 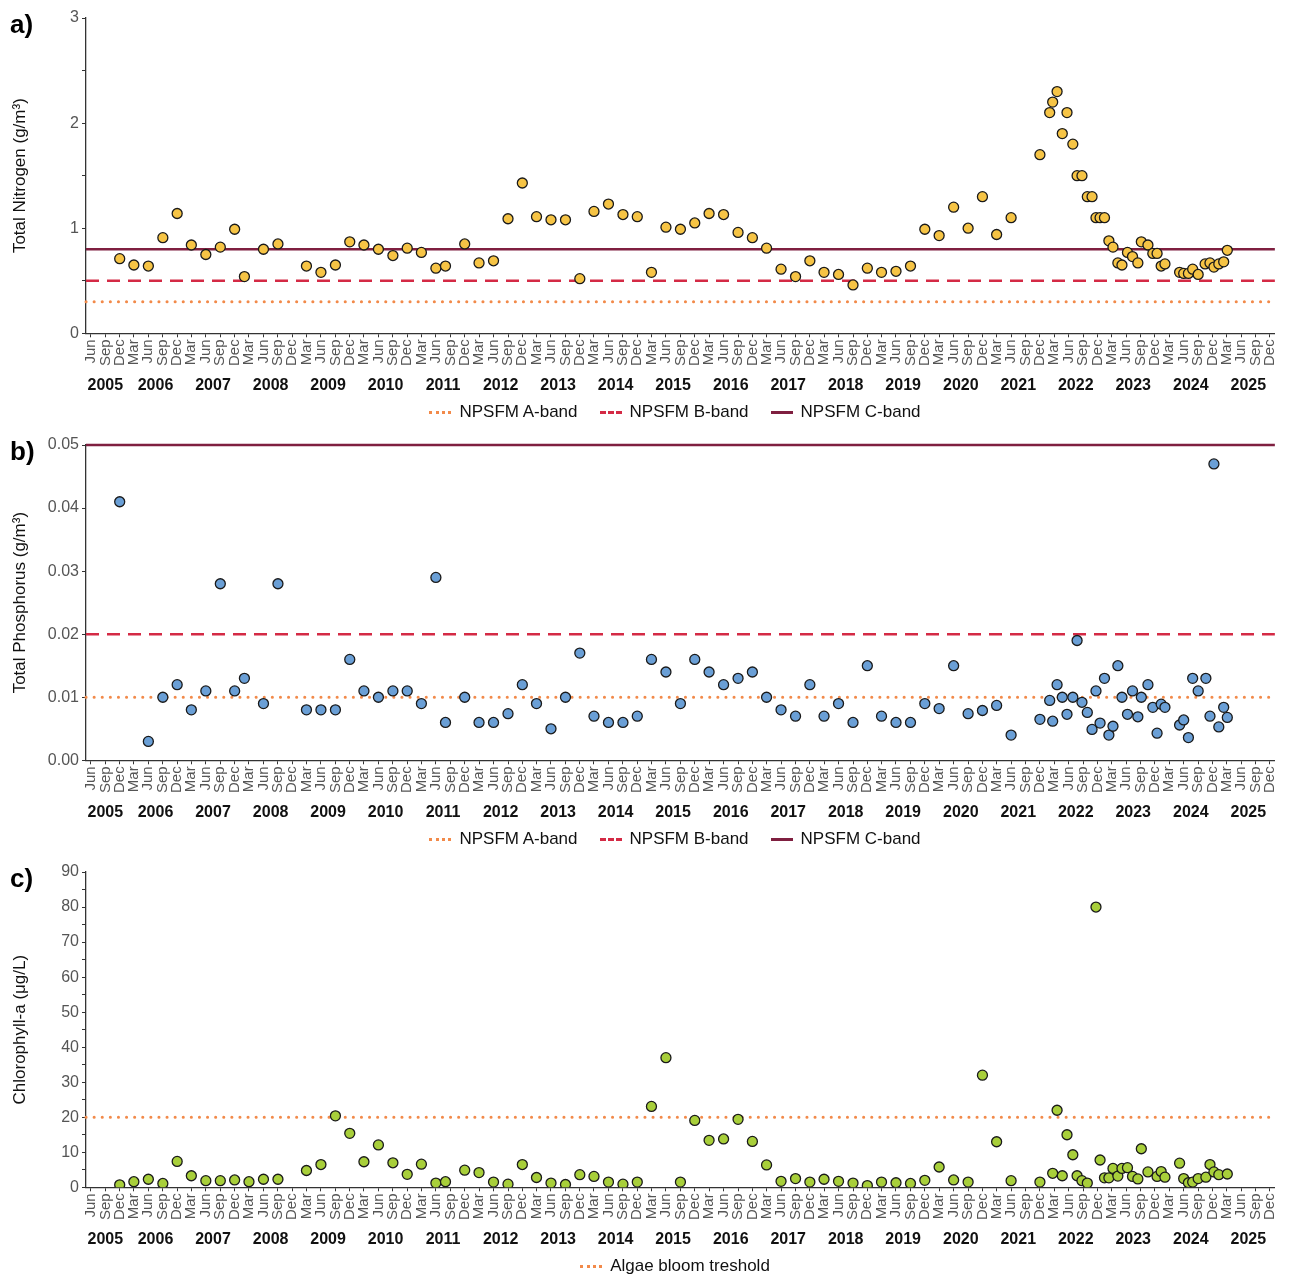 What do you see at coordinates (75, 122) in the screenshot?
I see `y-tick-label: 2` at bounding box center [75, 122].